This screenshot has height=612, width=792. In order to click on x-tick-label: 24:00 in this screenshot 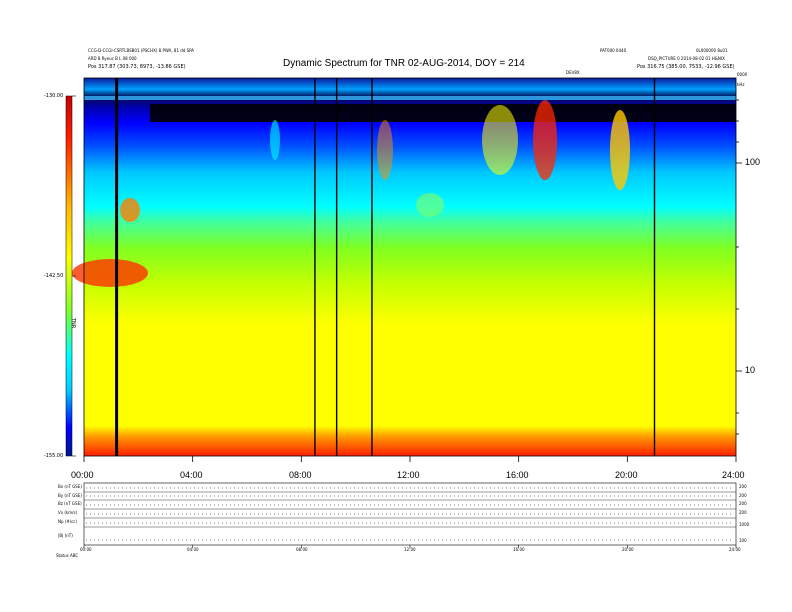, I will do `click(733, 475)`.